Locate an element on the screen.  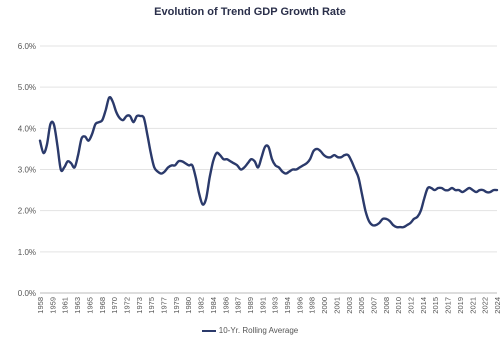
x-tick-label: 1958 is located at coordinates (40, 305).